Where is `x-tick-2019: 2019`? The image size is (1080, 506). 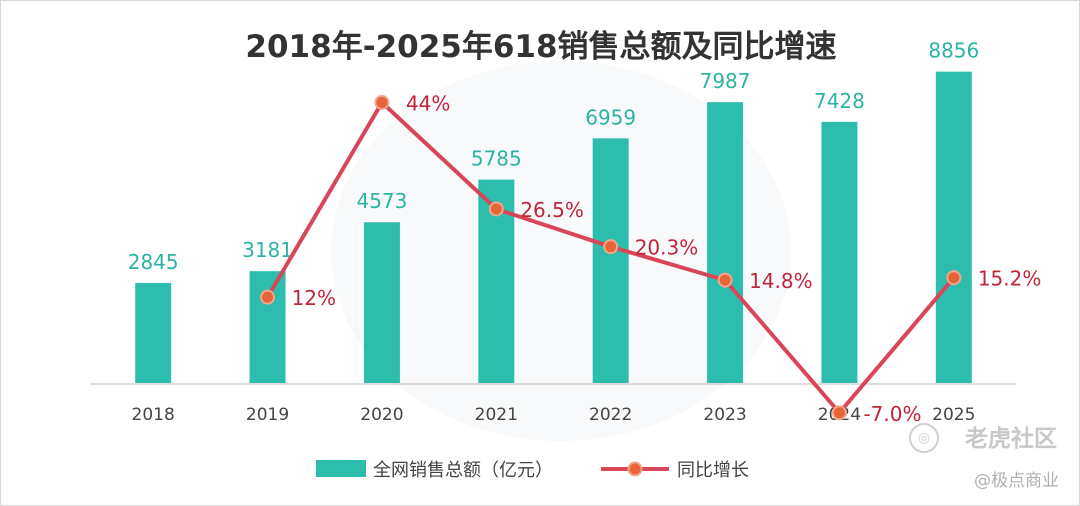
x-tick-2019: 2019 is located at coordinates (267, 415).